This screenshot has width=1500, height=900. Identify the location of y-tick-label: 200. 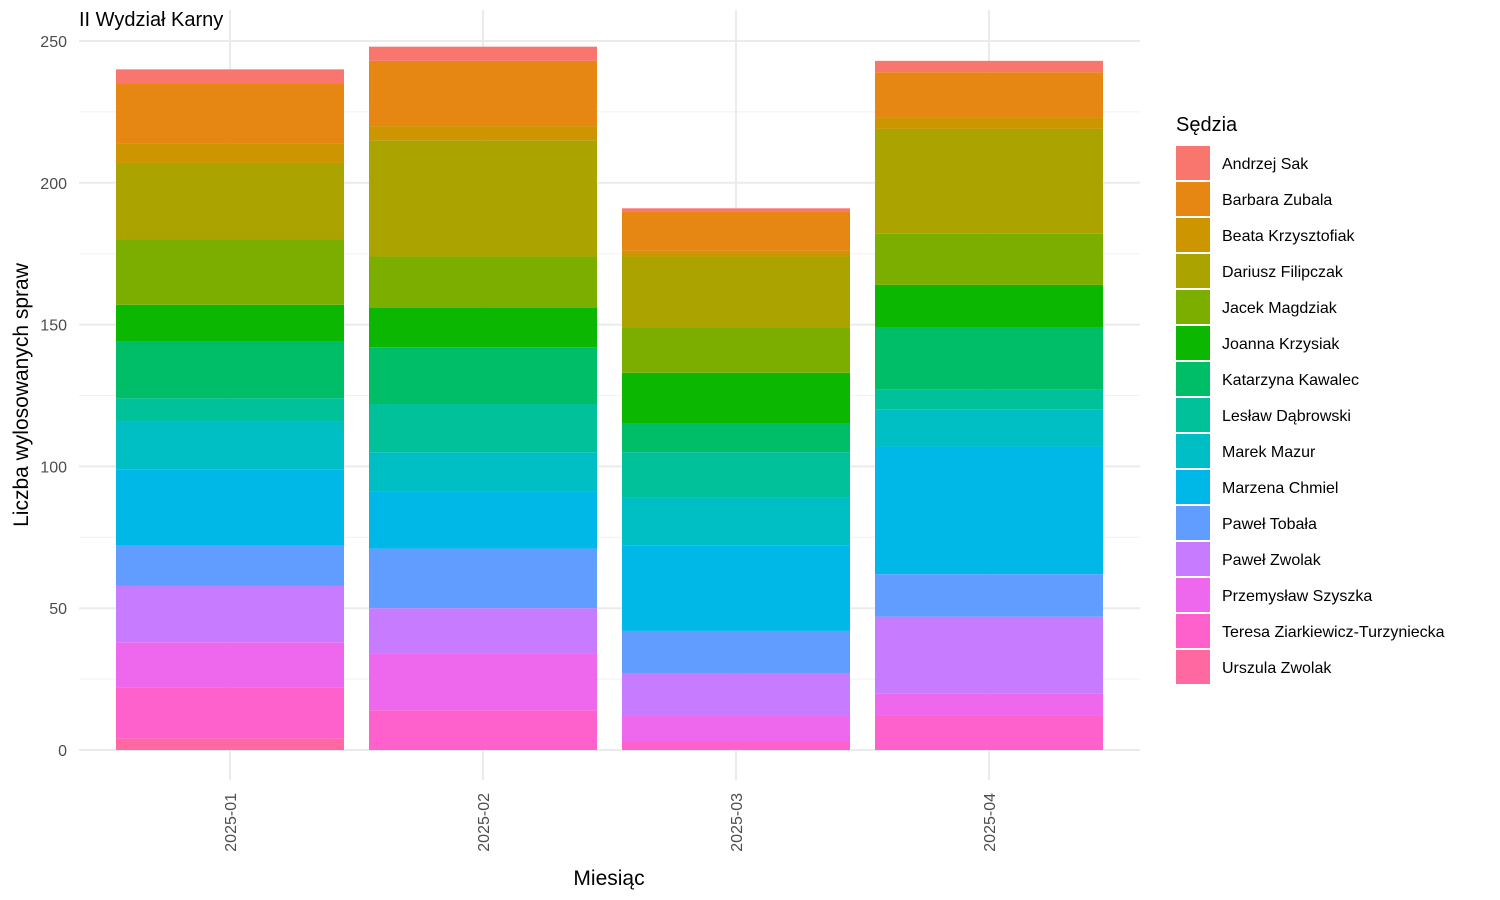
(53, 184).